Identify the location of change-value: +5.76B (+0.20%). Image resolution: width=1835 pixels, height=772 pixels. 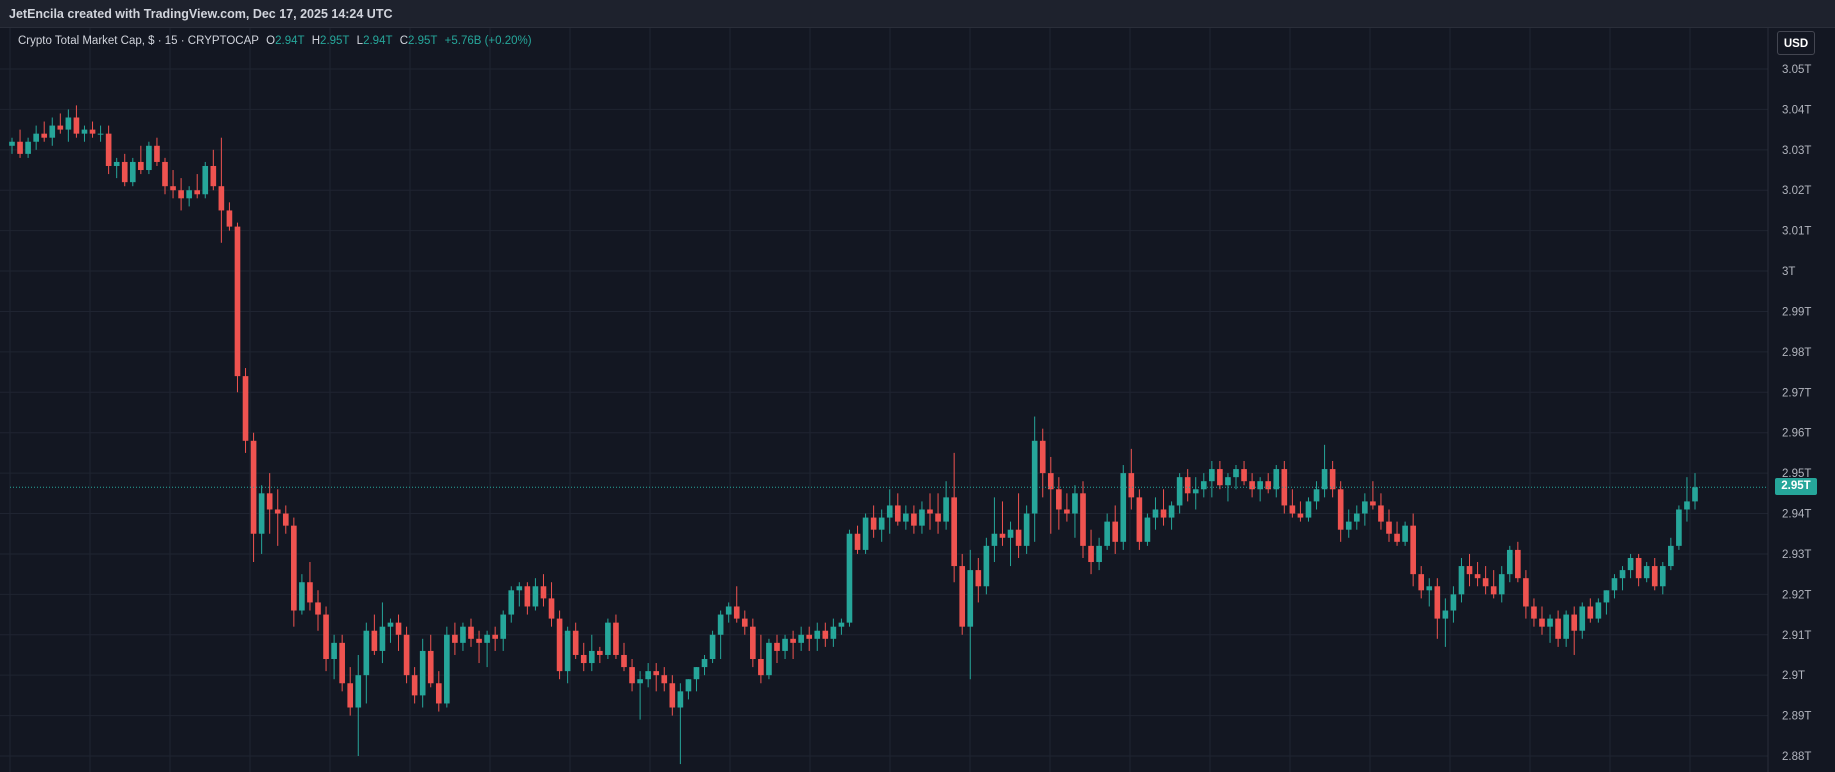
(488, 41).